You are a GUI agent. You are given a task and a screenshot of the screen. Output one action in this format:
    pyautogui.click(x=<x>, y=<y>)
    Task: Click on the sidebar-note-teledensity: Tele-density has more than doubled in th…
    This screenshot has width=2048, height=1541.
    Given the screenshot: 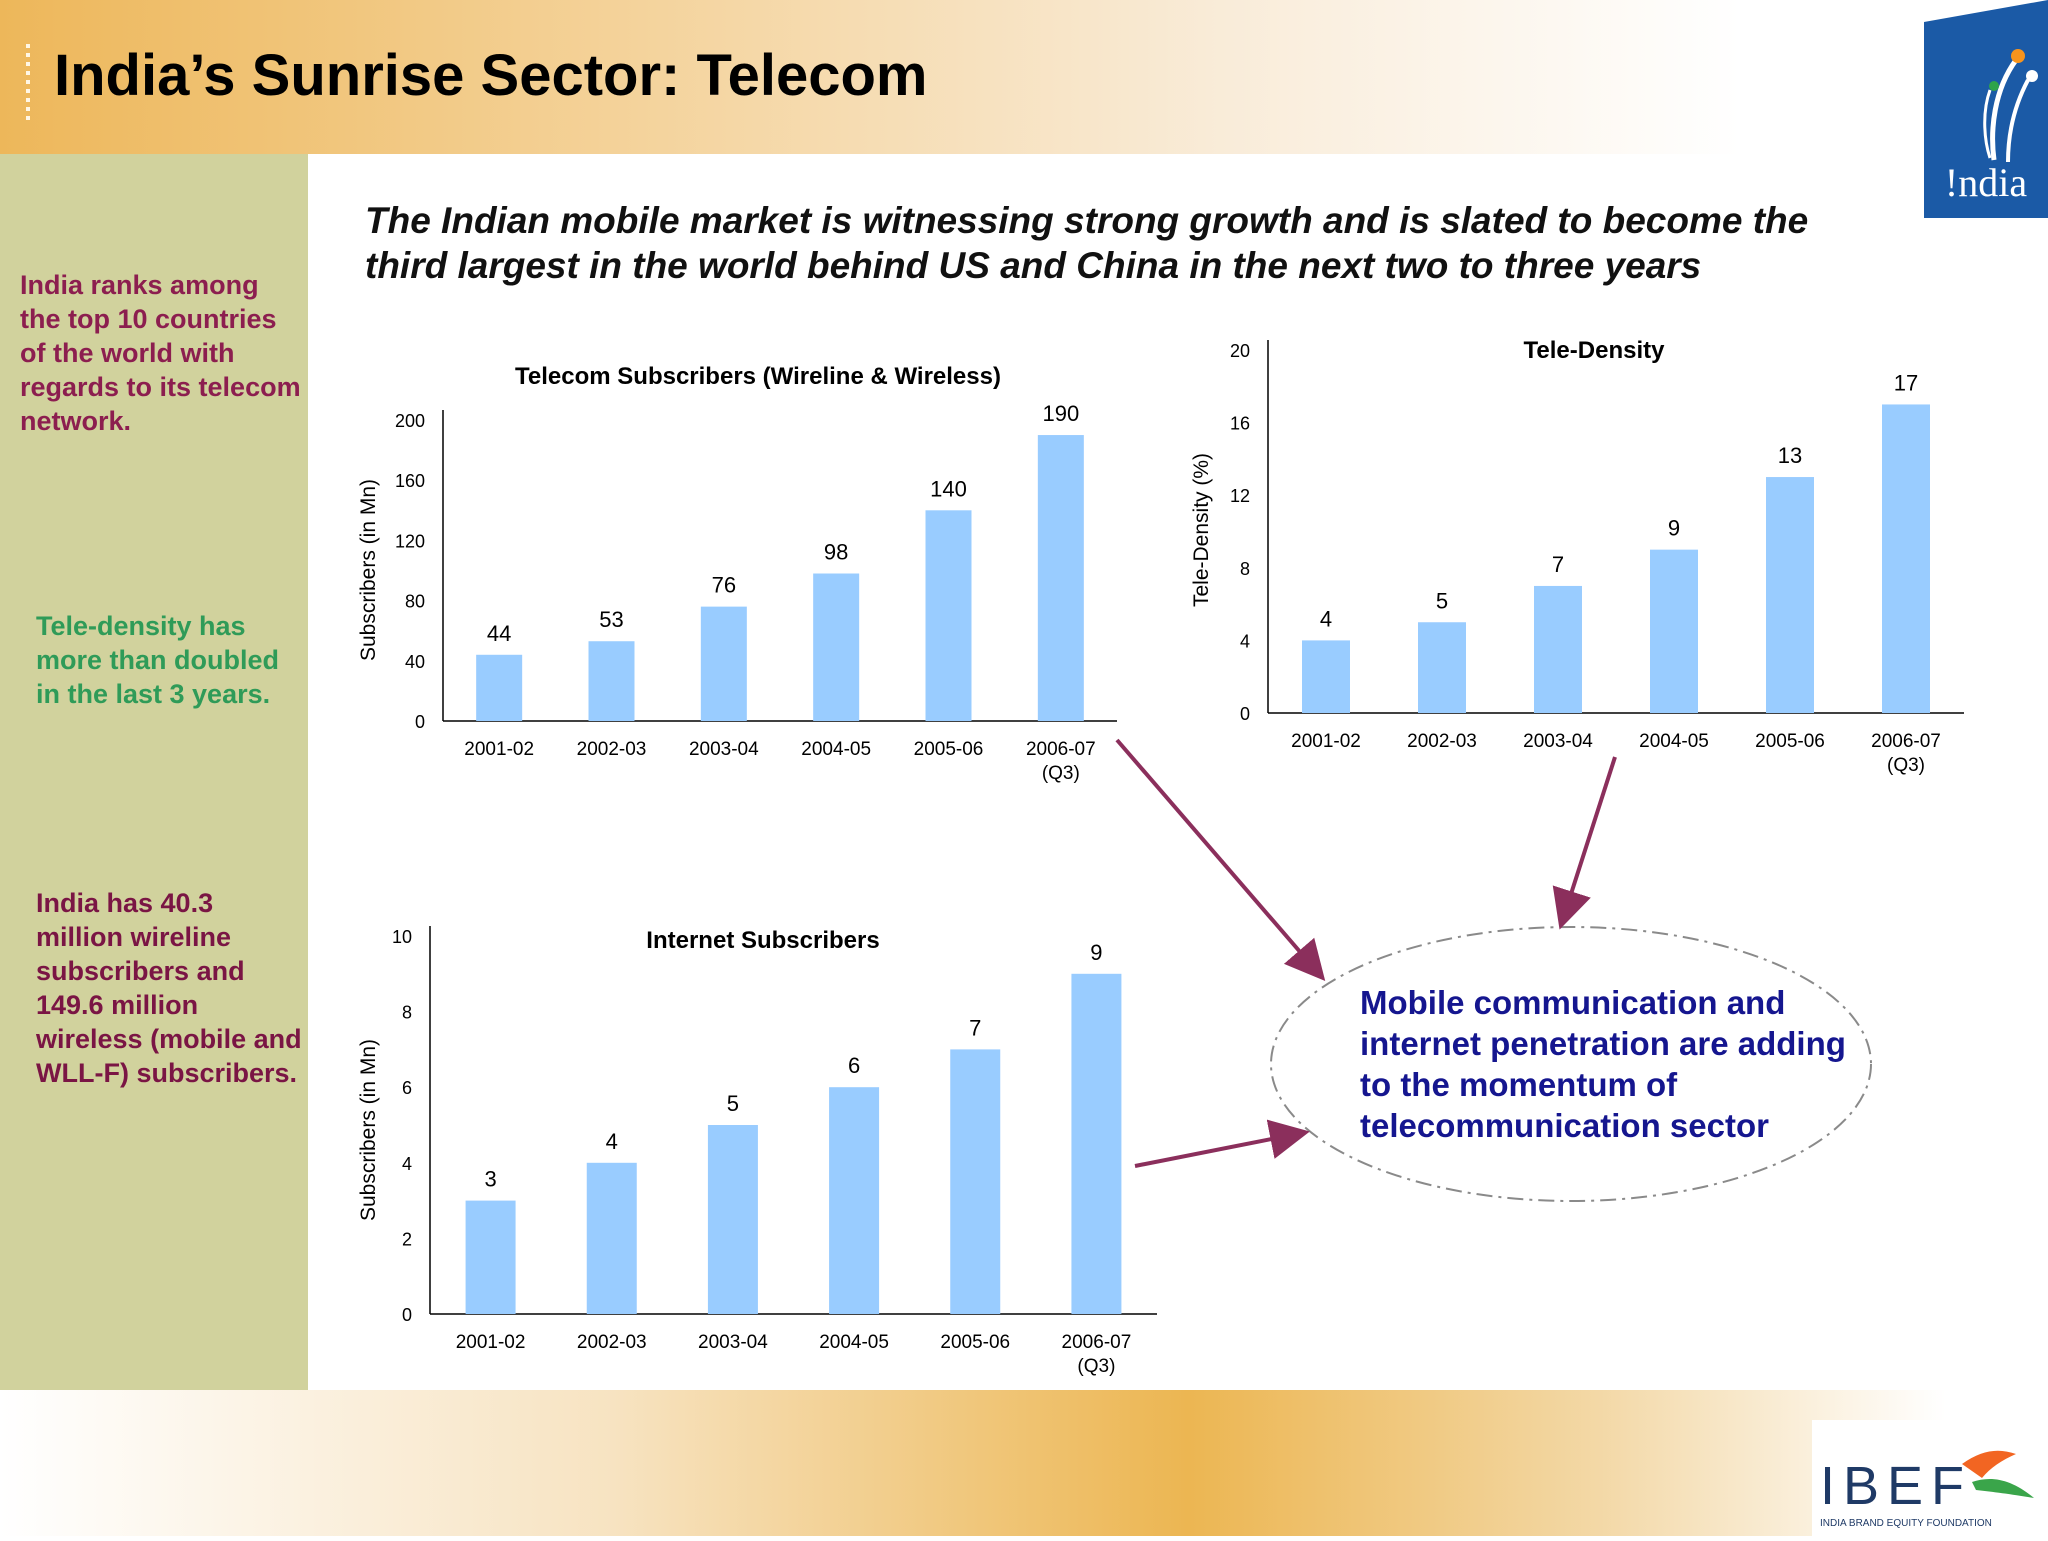 What is the action you would take?
    pyautogui.click(x=157, y=660)
    